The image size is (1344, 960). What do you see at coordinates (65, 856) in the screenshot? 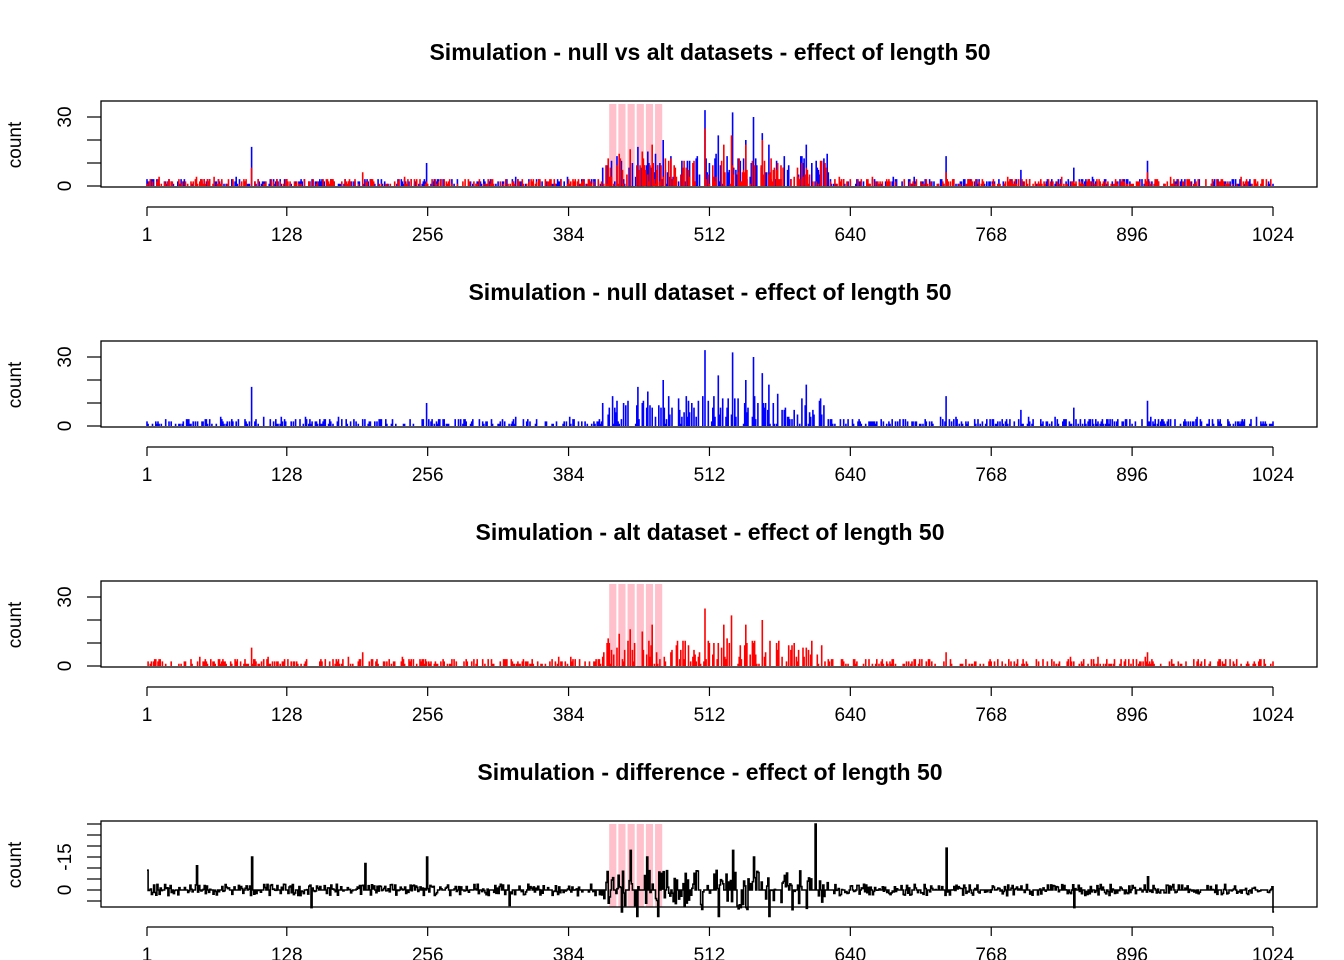
I see `y-tick-label: -15` at bounding box center [65, 856].